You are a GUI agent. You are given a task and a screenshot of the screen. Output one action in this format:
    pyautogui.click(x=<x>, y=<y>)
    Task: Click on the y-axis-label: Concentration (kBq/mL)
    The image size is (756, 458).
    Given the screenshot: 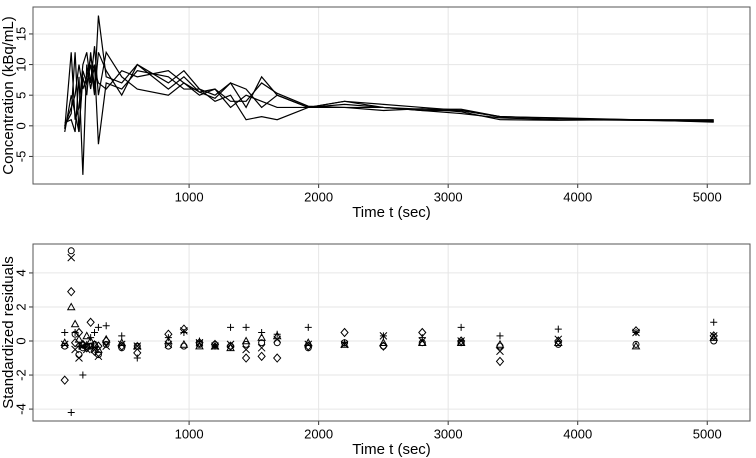 What is the action you would take?
    pyautogui.click(x=8, y=95)
    